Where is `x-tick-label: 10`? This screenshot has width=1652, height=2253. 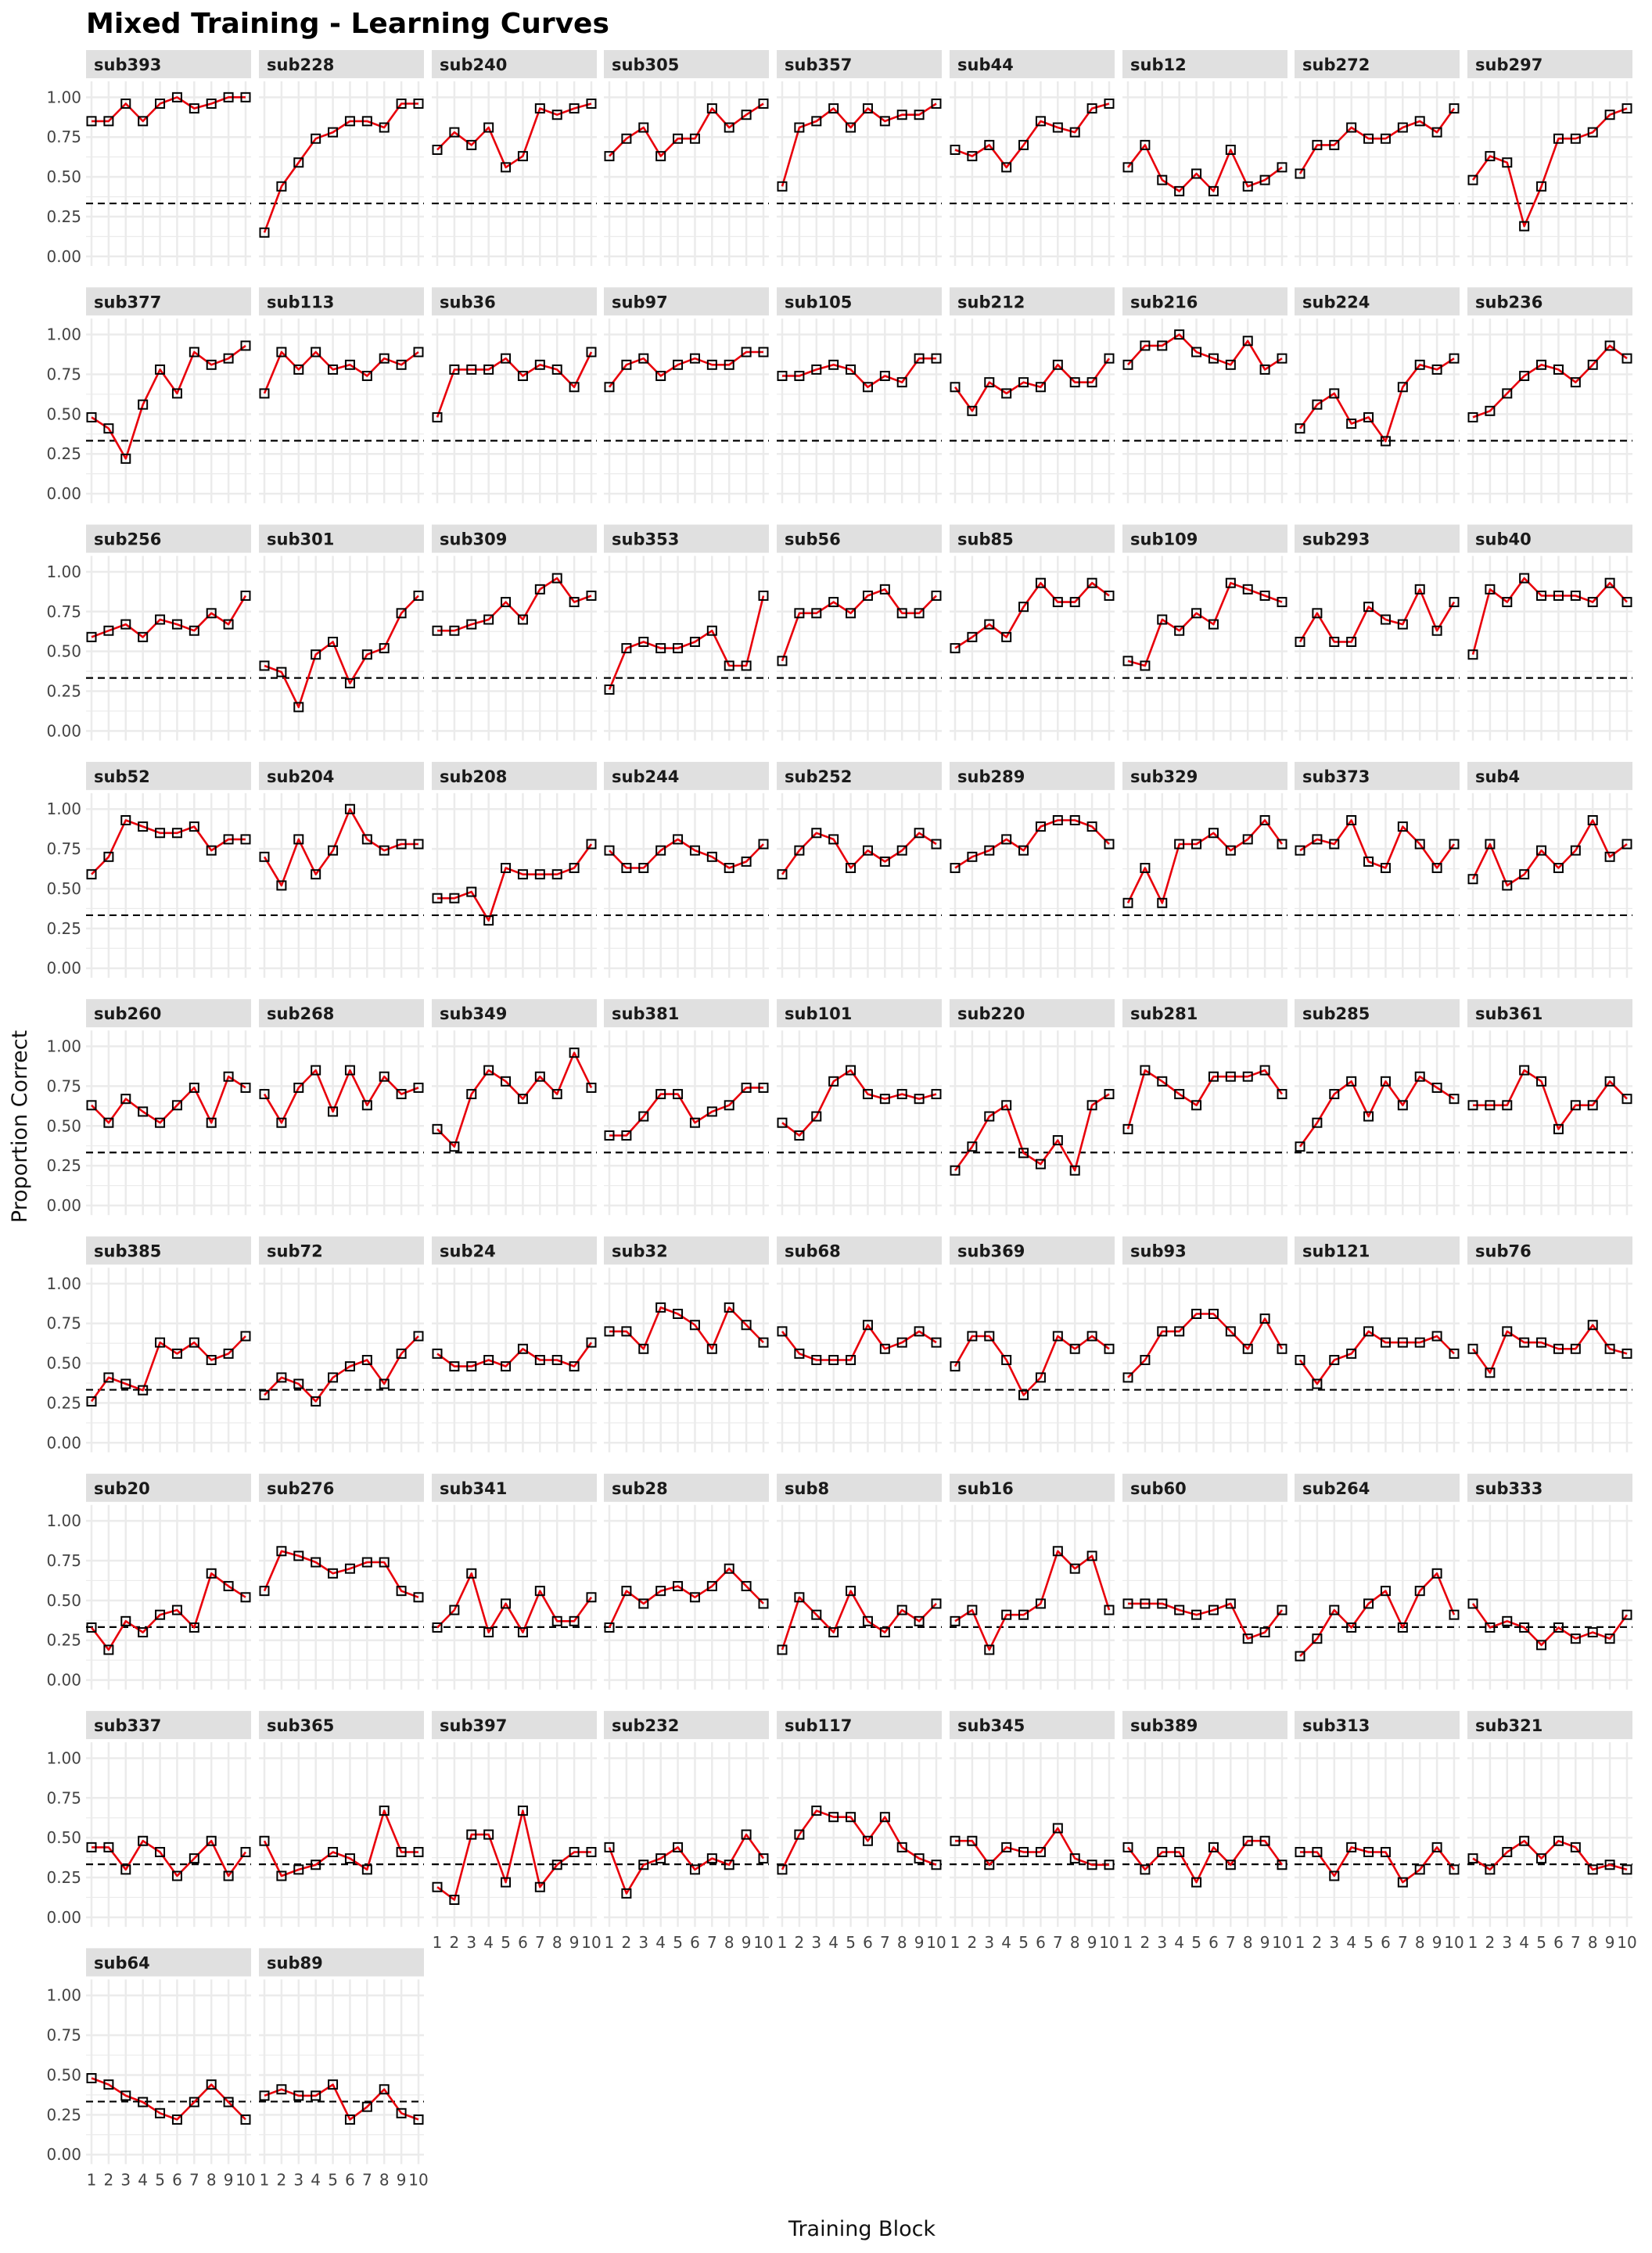 x-tick-label: 10 is located at coordinates (1626, 1942).